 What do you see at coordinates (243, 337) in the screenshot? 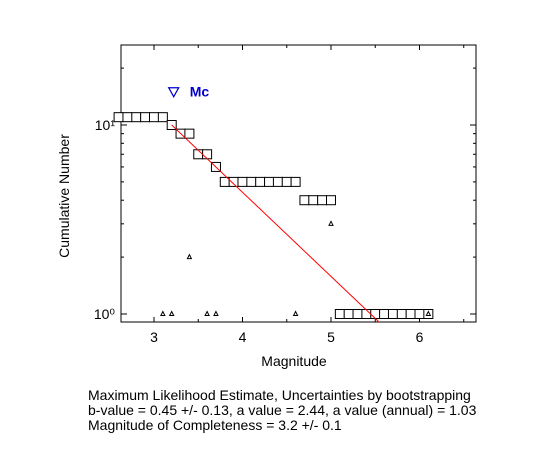
I see `x-tick-label: 4` at bounding box center [243, 337].